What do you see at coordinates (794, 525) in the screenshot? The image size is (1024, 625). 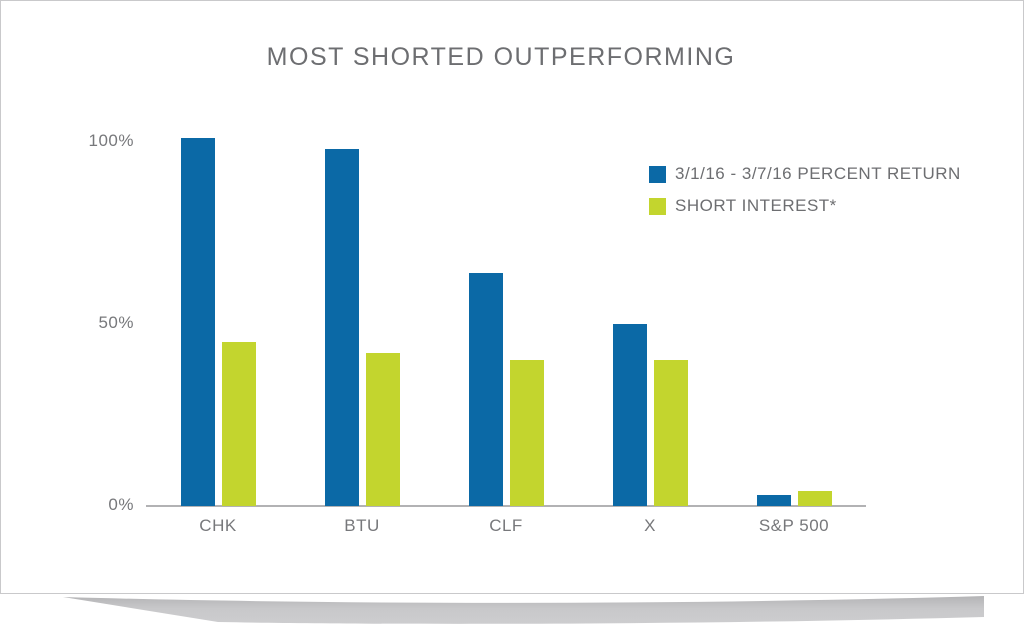 I see `x-axis-label: S&P 500` at bounding box center [794, 525].